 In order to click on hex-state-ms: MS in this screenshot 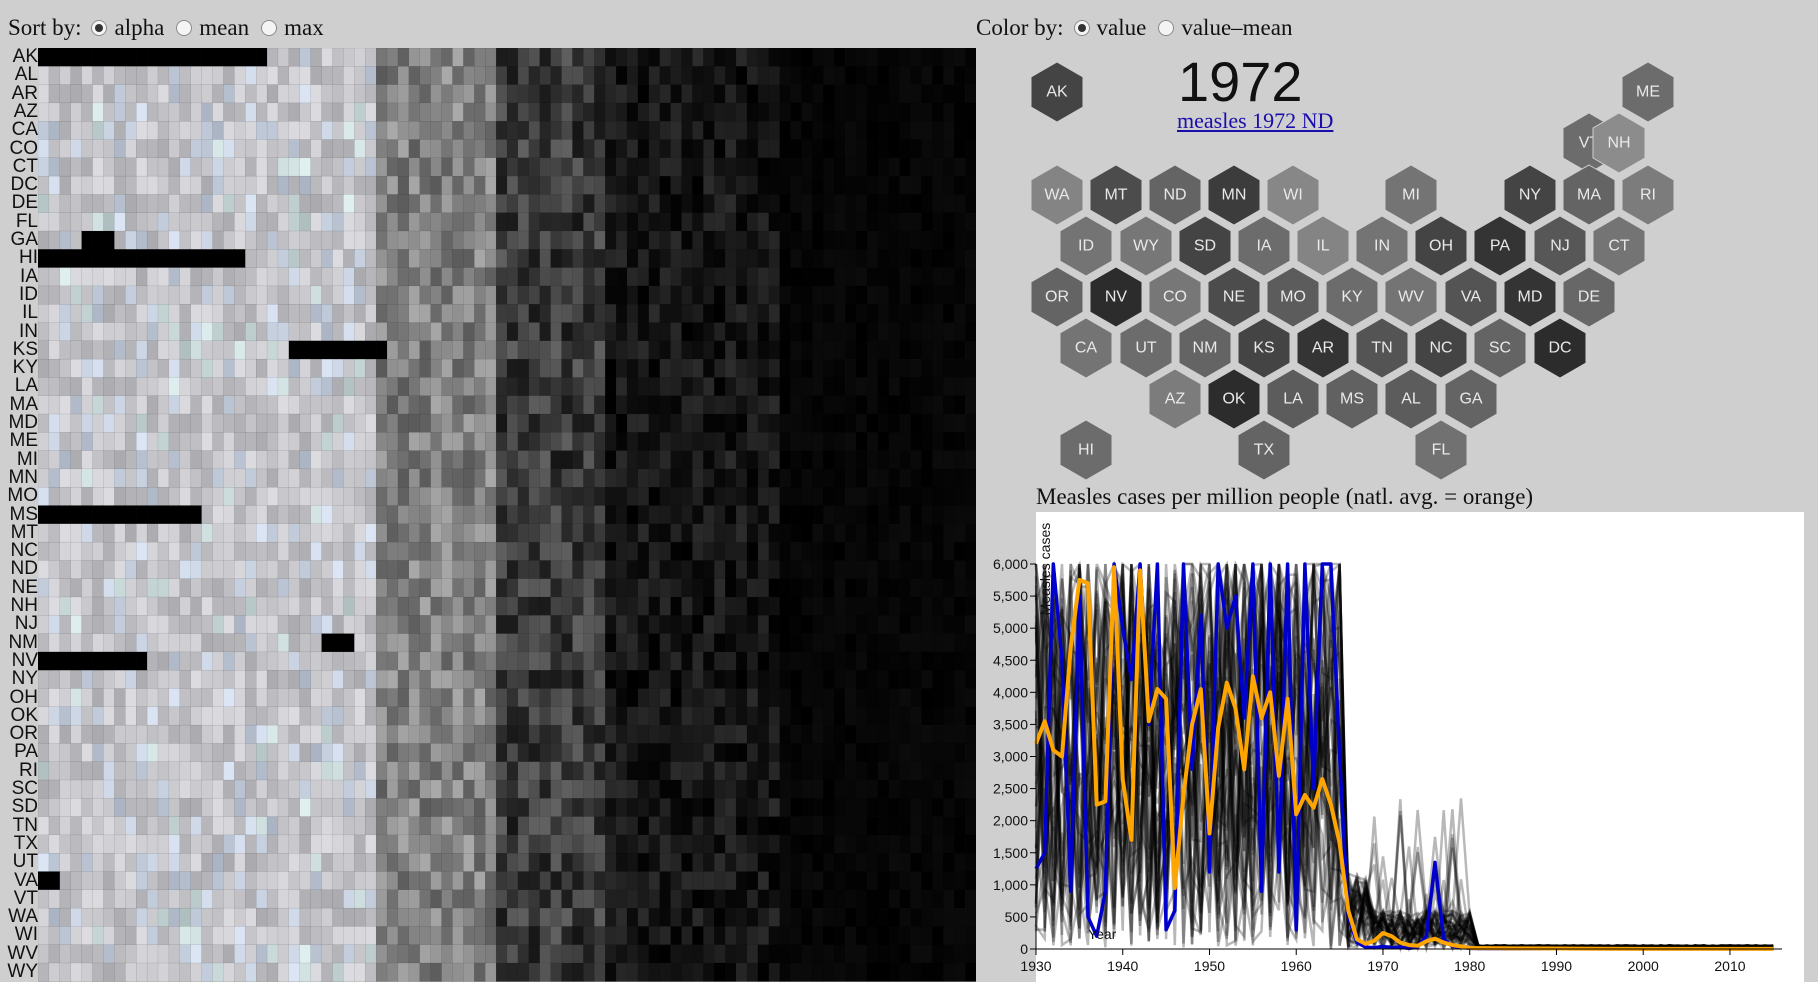, I will do `click(1352, 399)`.